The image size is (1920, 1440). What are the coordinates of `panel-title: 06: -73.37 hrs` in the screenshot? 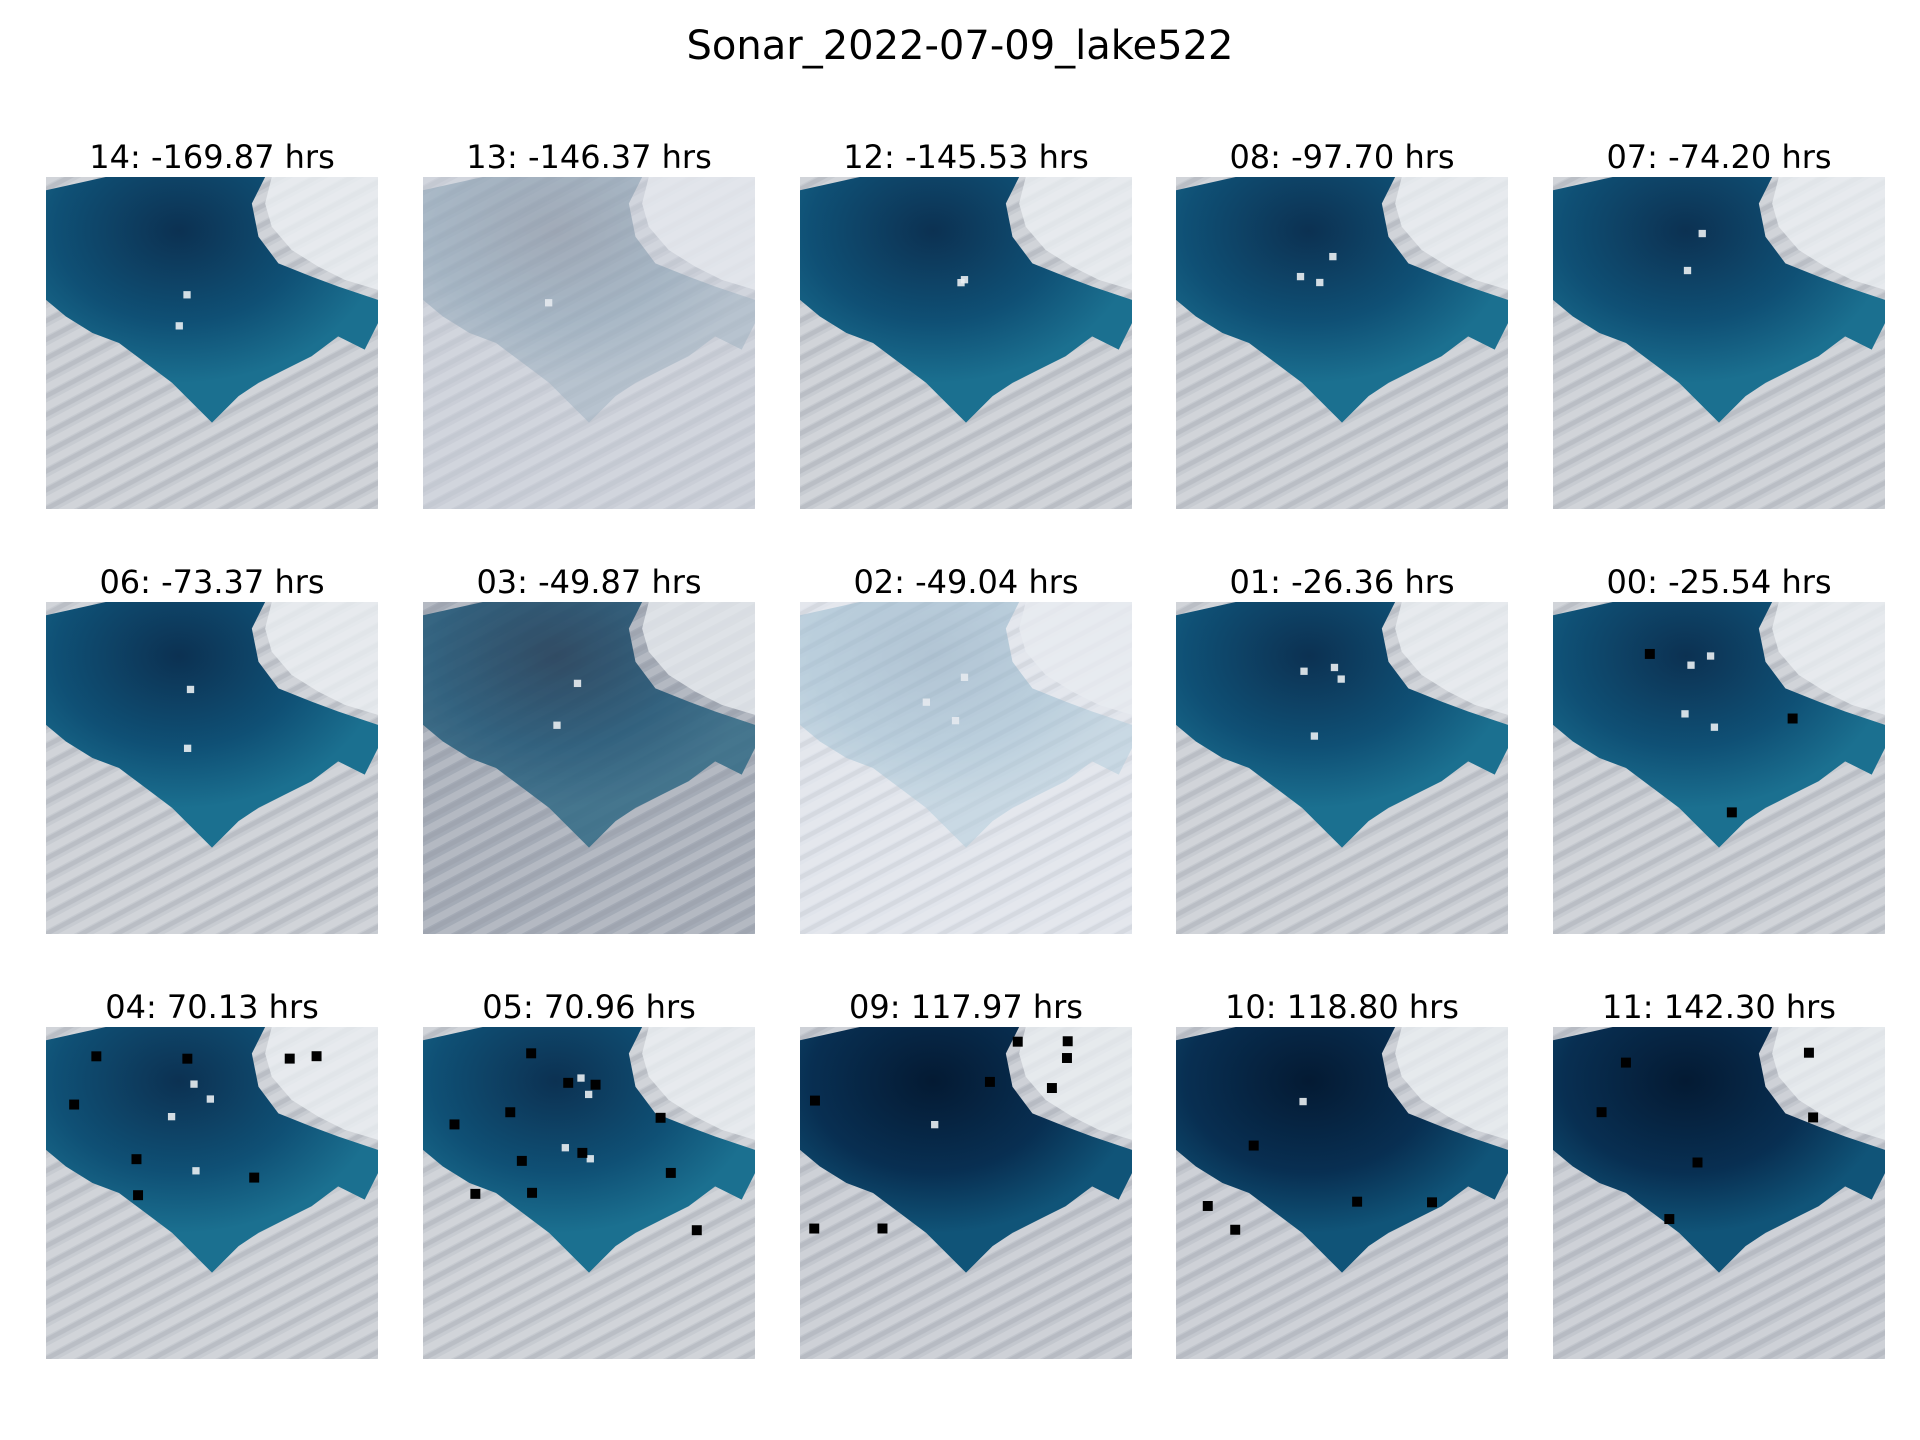 It's located at (212, 582).